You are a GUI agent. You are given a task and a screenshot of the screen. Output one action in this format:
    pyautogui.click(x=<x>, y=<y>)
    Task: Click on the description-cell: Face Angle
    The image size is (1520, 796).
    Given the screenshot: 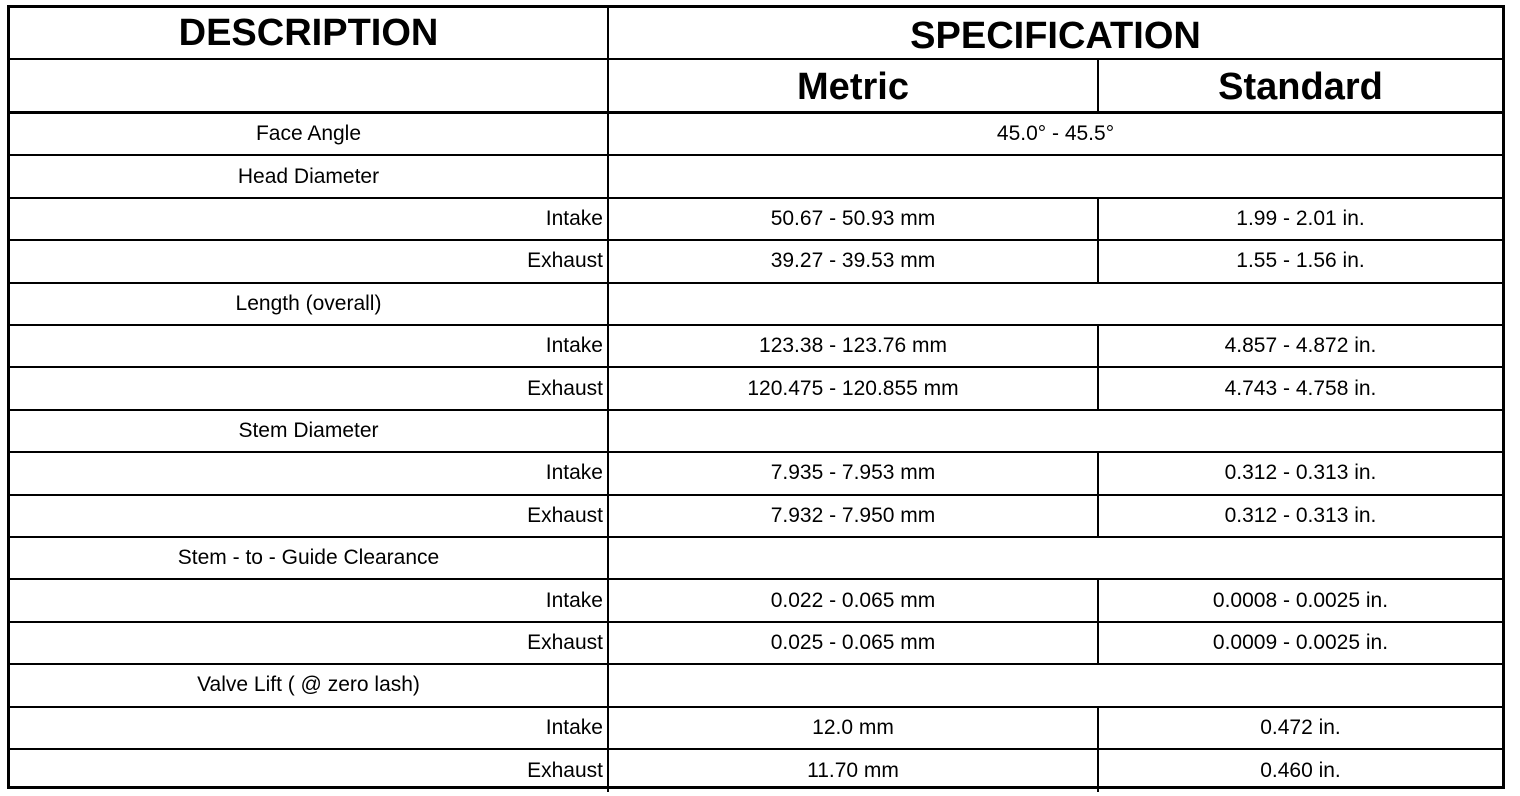 What is the action you would take?
    pyautogui.click(x=309, y=134)
    